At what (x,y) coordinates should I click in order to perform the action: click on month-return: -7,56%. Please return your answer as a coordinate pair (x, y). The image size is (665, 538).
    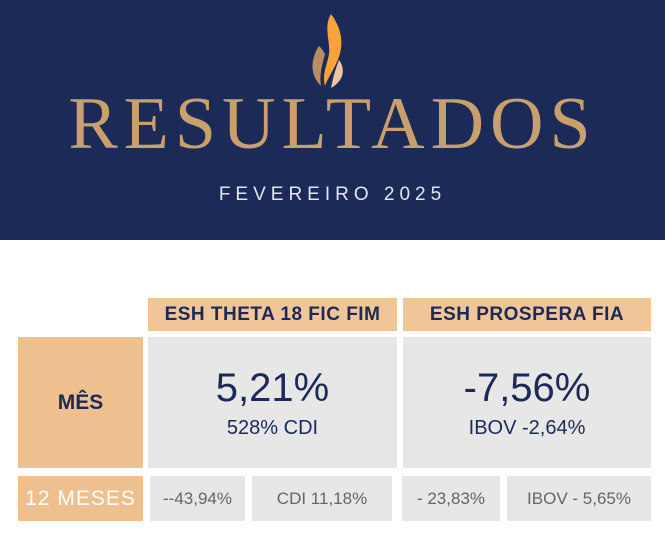
    Looking at the image, I should click on (527, 387).